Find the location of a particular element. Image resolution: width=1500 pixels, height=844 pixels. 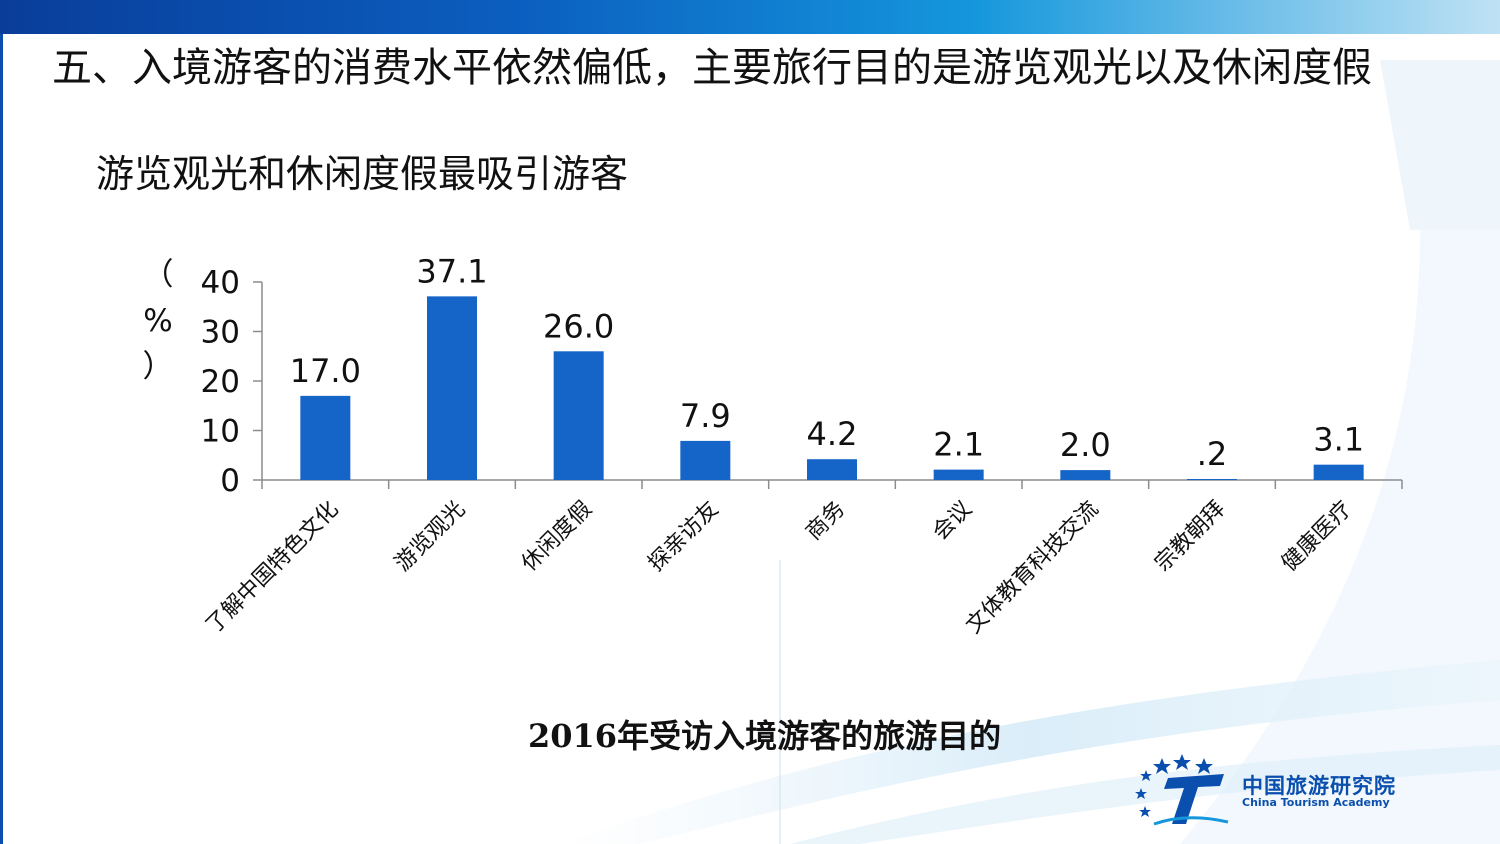

bar-value-label: 17.0 is located at coordinates (325, 371).